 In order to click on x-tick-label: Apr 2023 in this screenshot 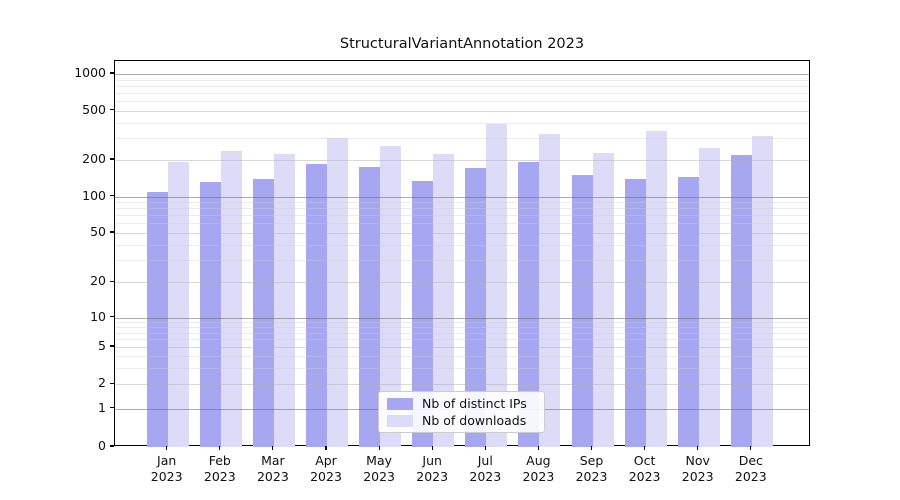, I will do `click(326, 468)`.